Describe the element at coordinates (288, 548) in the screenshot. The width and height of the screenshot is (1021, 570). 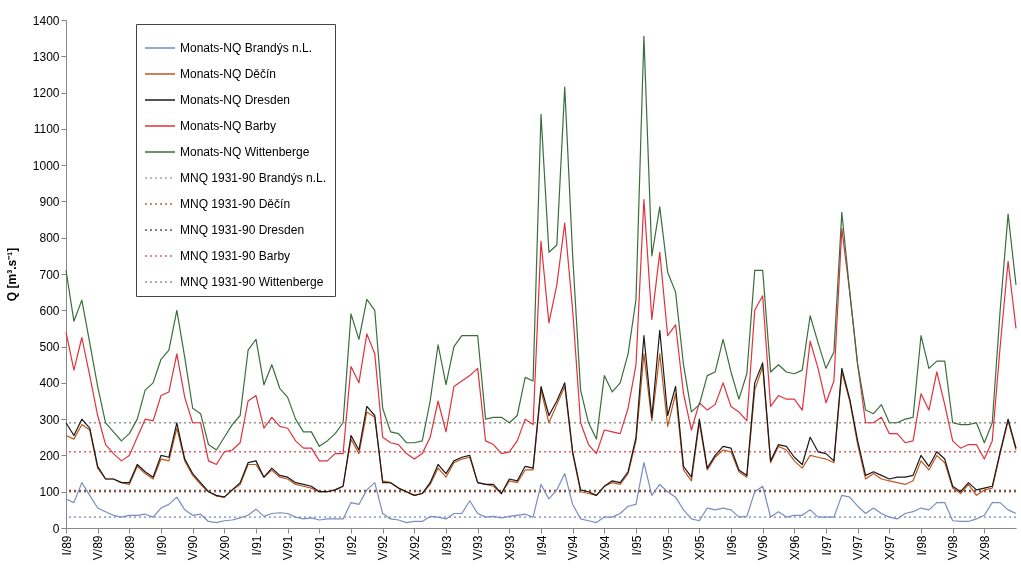
I see `x-tick-label: V/91` at that location.